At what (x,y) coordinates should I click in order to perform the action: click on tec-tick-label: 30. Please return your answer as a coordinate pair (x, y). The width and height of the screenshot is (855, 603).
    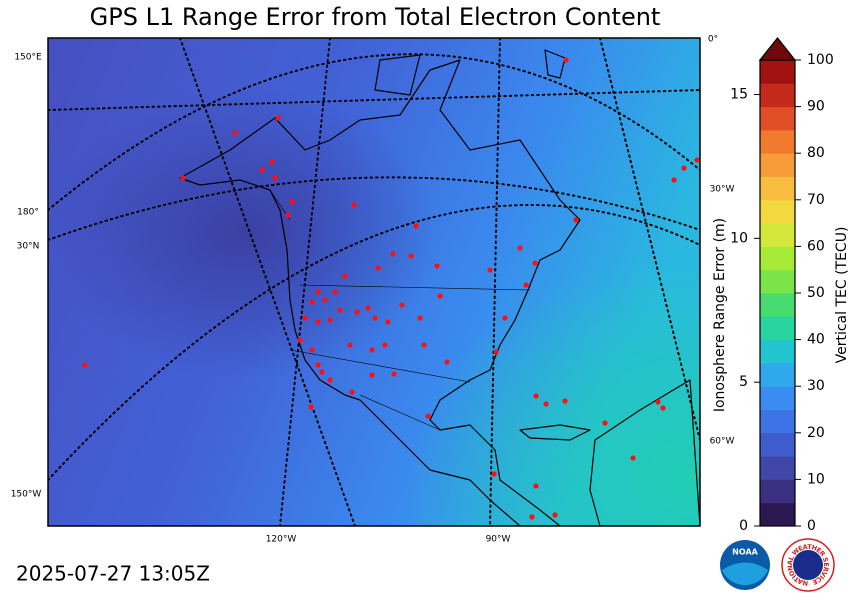
    Looking at the image, I should click on (816, 386).